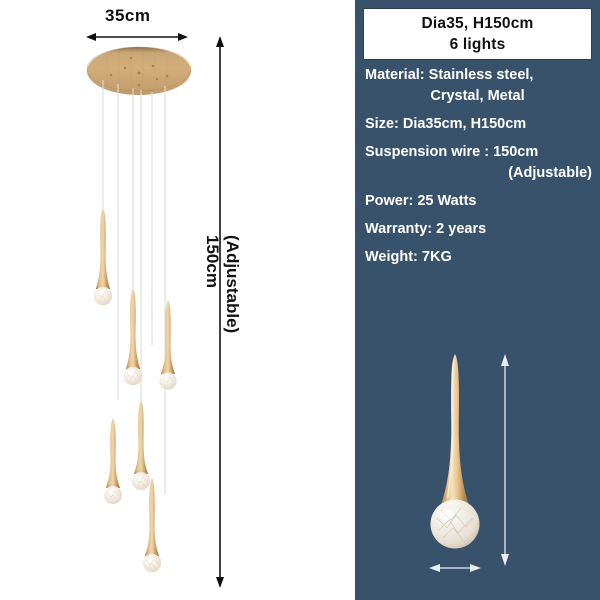 Image resolution: width=600 pixels, height=600 pixels. Describe the element at coordinates (477, 44) in the screenshot. I see `title-line-lights: 6 lights` at that location.